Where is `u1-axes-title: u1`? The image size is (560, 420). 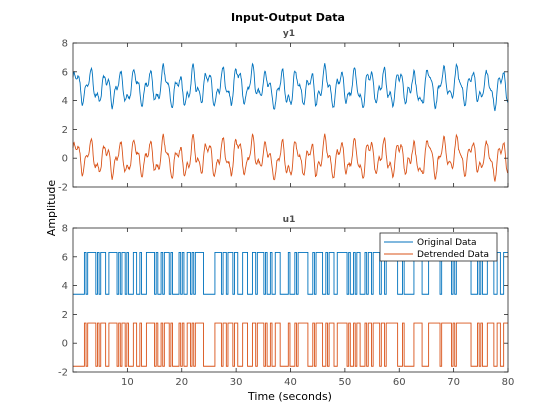 u1-axes-title: u1 is located at coordinates (289, 220).